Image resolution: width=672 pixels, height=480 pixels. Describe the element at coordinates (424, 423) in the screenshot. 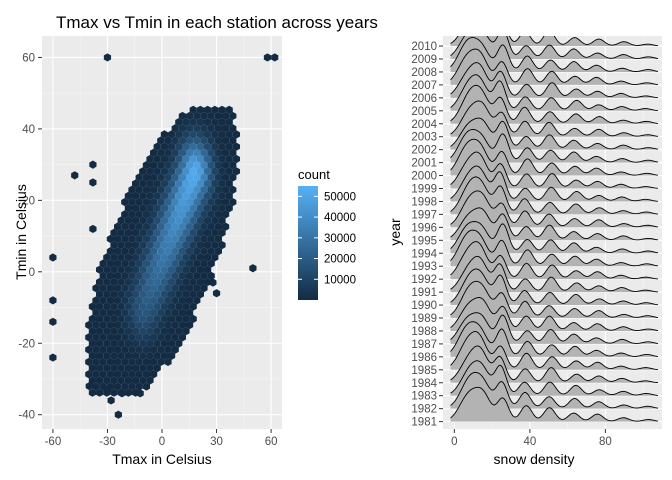

I see `ridgeline-year-label: 1981` at that location.